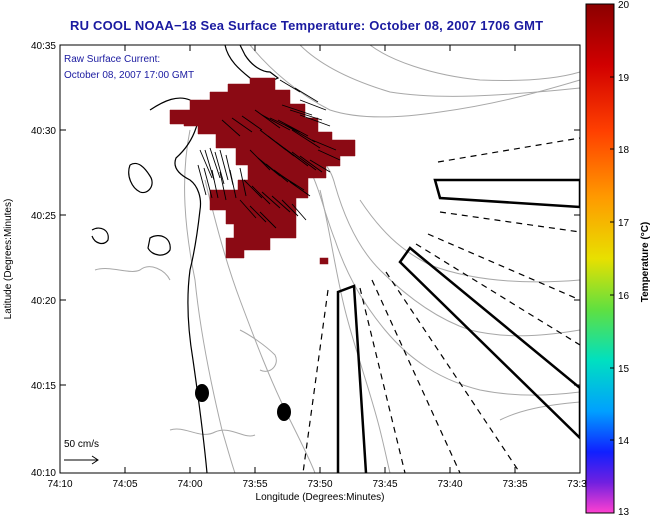  Describe the element at coordinates (624, 223) in the screenshot. I see `colorbar-tick-label: 17` at that location.